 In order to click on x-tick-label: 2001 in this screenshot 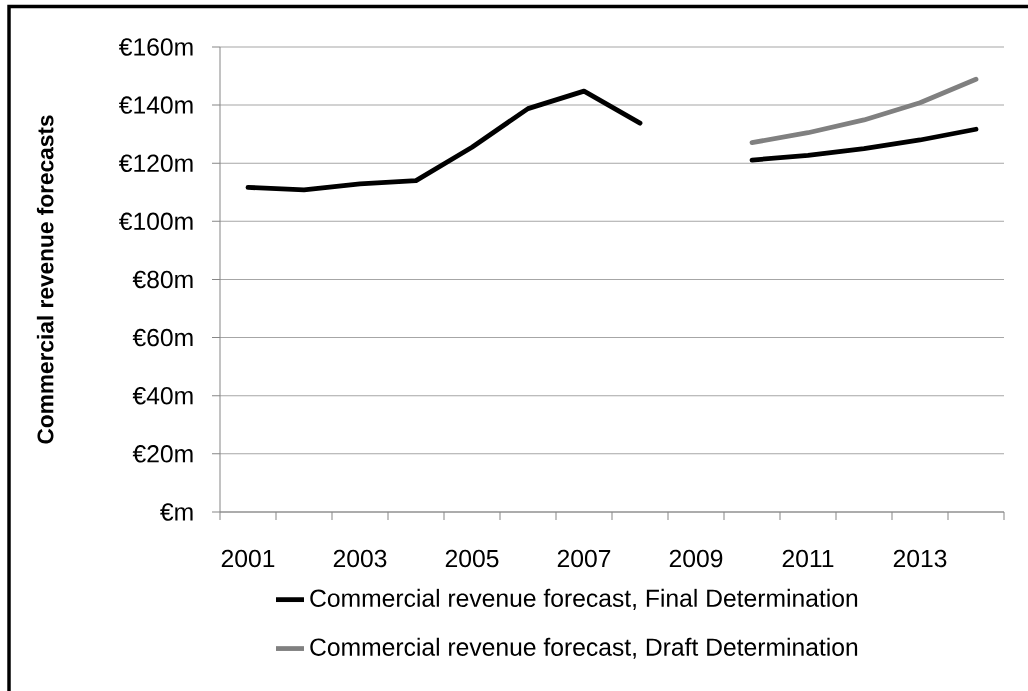, I will do `click(248, 558)`.